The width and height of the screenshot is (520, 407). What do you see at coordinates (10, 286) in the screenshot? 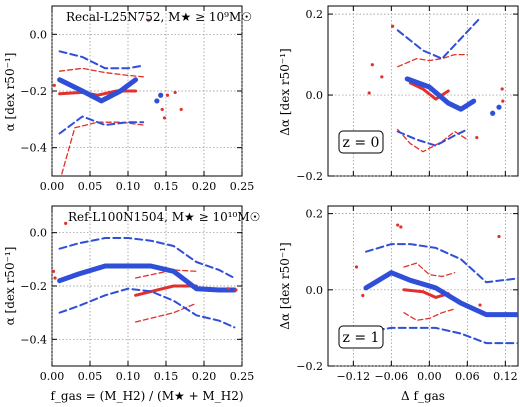
I see `y-axis-label-bottom-left: α [dex r50⁻¹]` at bounding box center [10, 286].